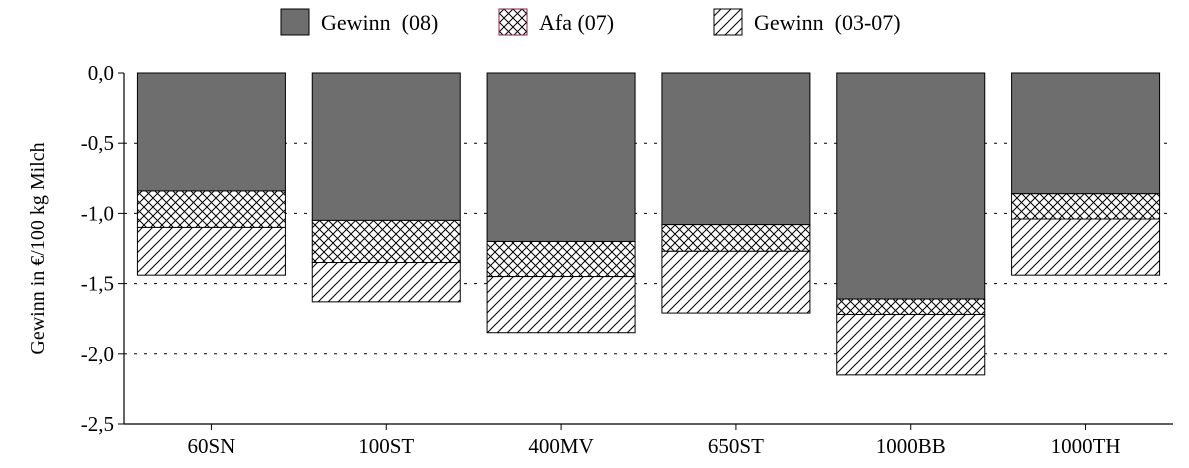 The height and width of the screenshot is (468, 1189). I want to click on y-tick-label-4: -2,0, so click(97, 354).